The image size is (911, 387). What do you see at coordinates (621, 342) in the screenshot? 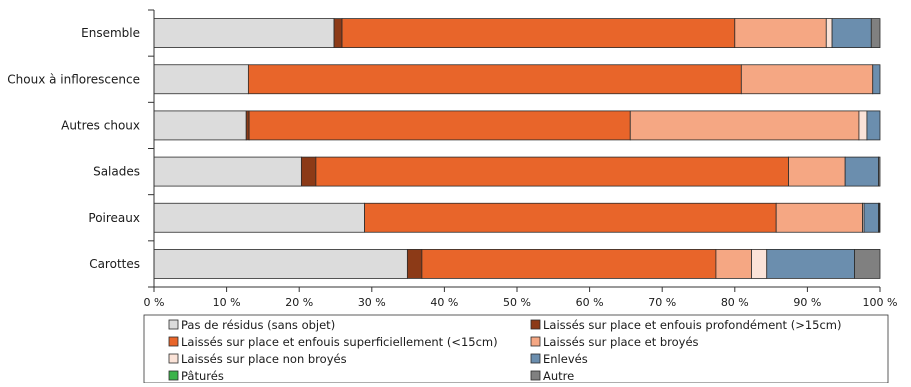
I see `legend-label: Laissés sur place et broyés` at bounding box center [621, 342].